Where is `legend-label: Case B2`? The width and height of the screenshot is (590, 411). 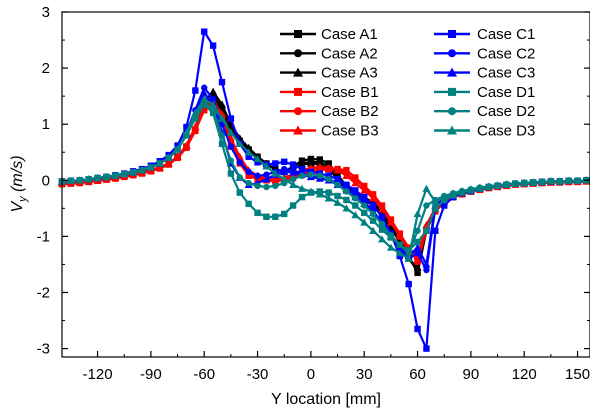
legend-label: Case B2 is located at coordinates (350, 111).